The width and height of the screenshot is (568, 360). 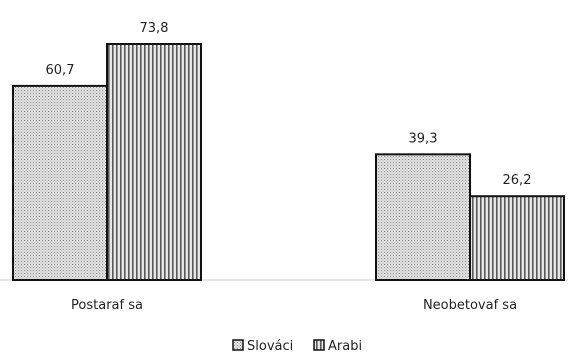 I want to click on data-label-0-1: 39,3, so click(x=423, y=138).